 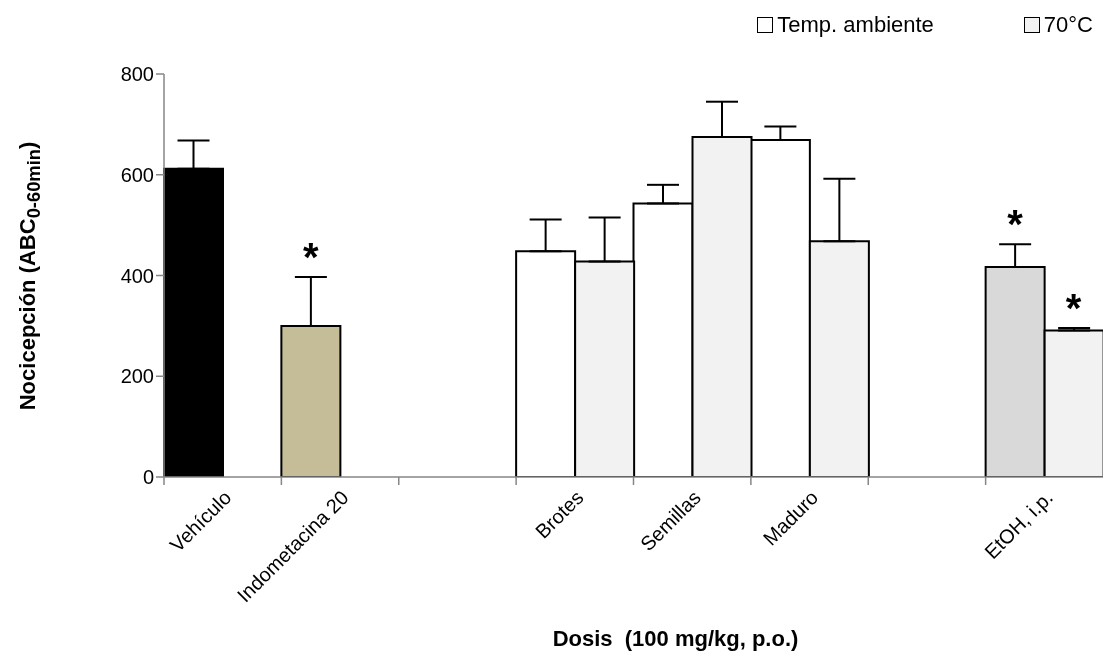 I want to click on legend-label: Temp. ambiente, so click(x=855, y=25).